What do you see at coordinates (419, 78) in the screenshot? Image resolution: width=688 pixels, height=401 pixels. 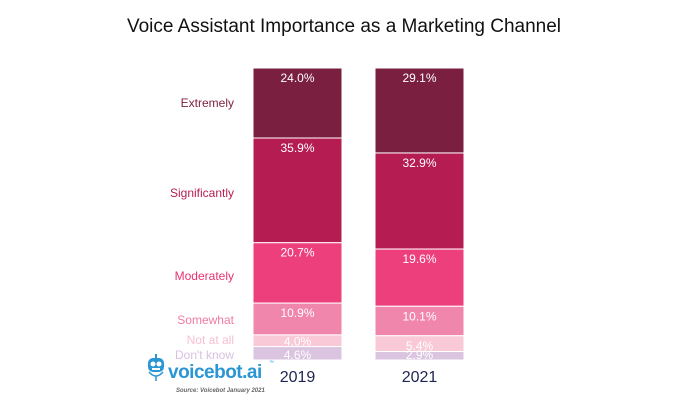 I see `data-label: 29.1%` at bounding box center [419, 78].